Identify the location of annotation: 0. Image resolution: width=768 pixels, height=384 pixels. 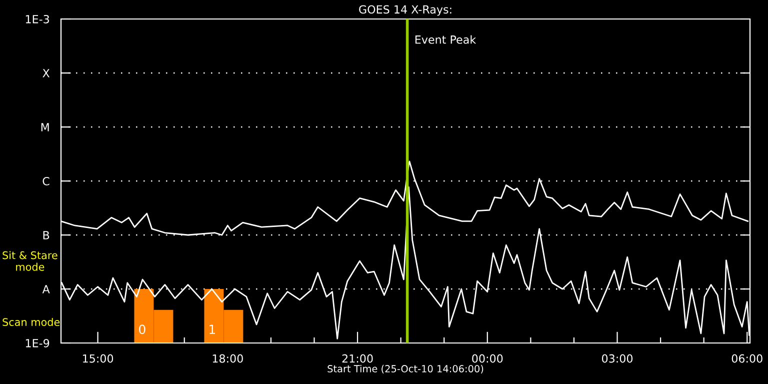
(142, 329).